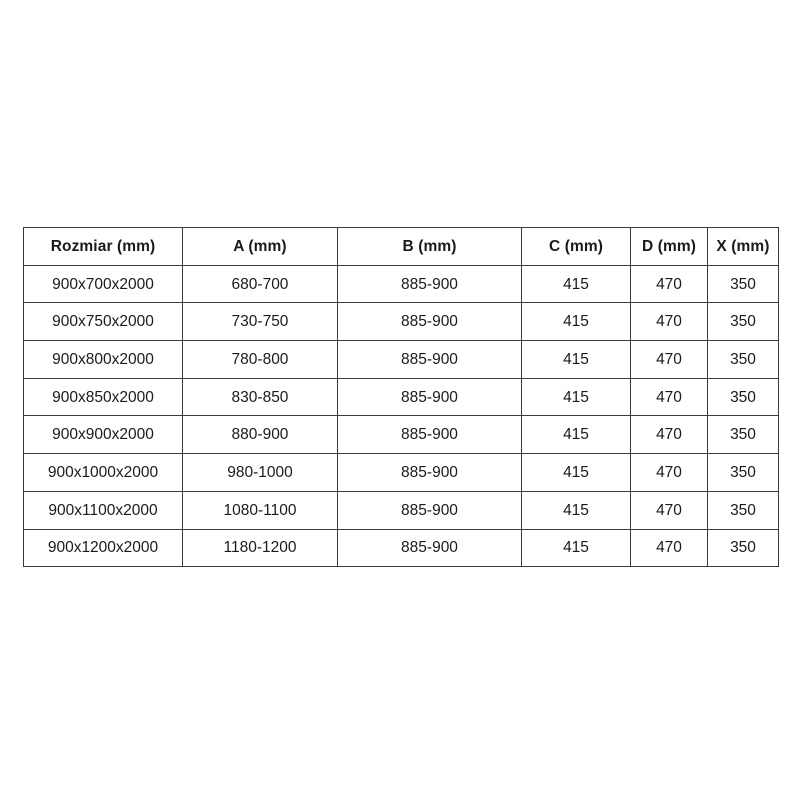  Describe the element at coordinates (260, 246) in the screenshot. I see `column-header-a: A (mm)` at that location.